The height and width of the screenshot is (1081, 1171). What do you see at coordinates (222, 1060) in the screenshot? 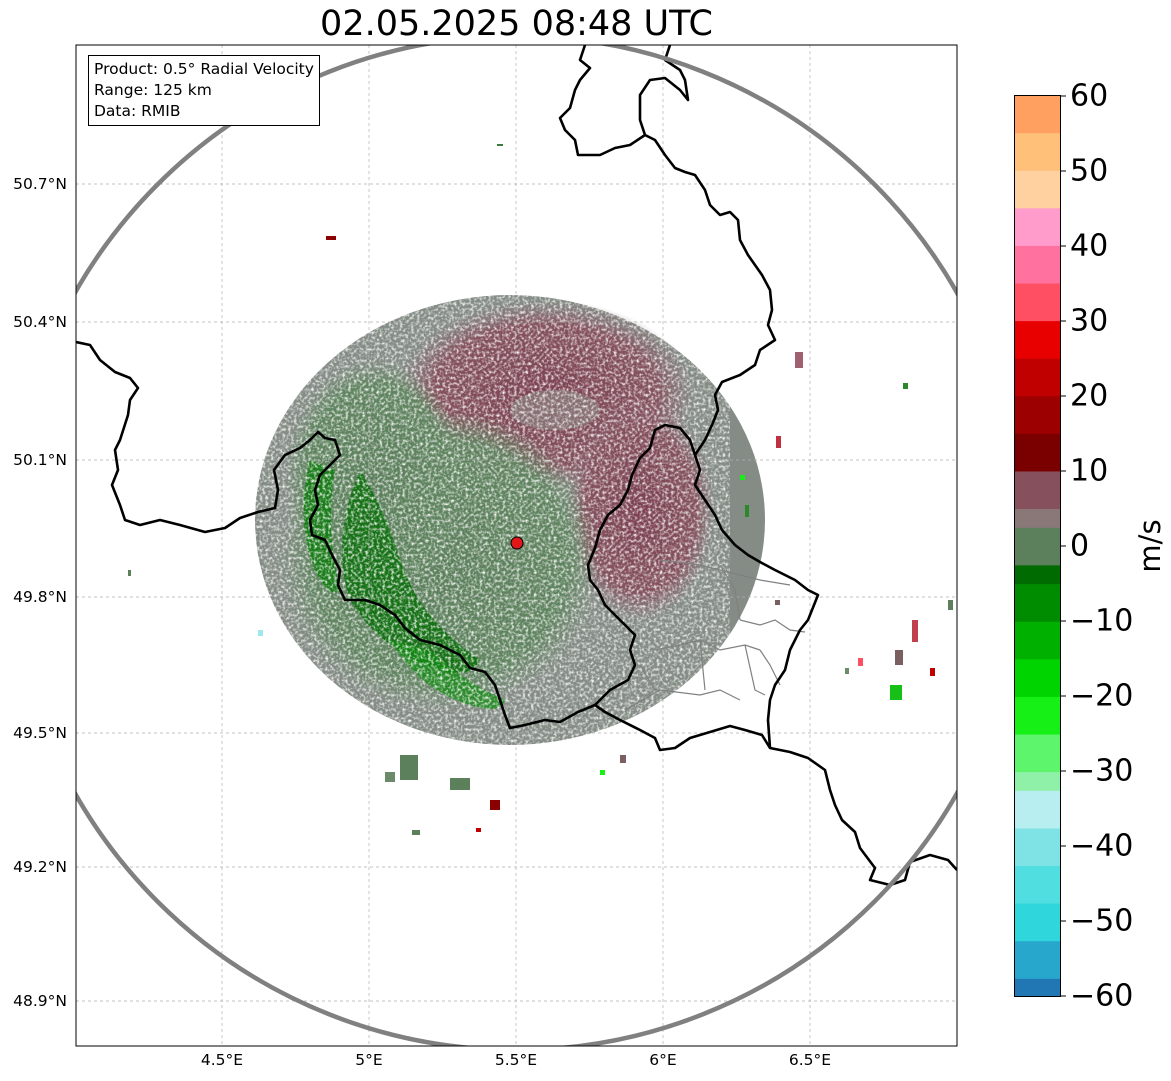
I see `lon-tick-label: 4.5°E` at bounding box center [222, 1060].